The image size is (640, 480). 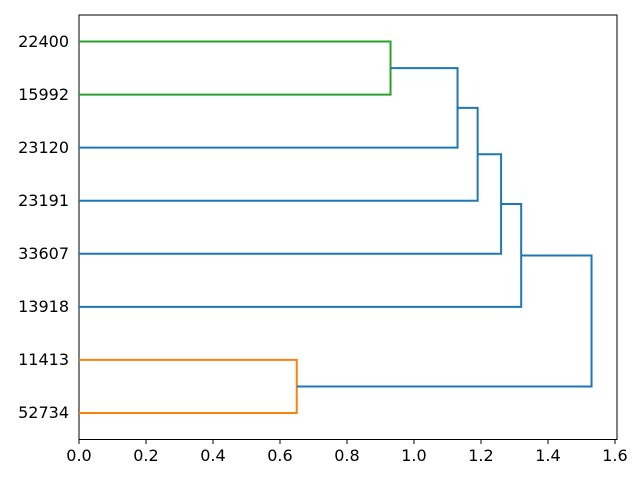 I want to click on leaf-label-23120: 23120, so click(x=43, y=147).